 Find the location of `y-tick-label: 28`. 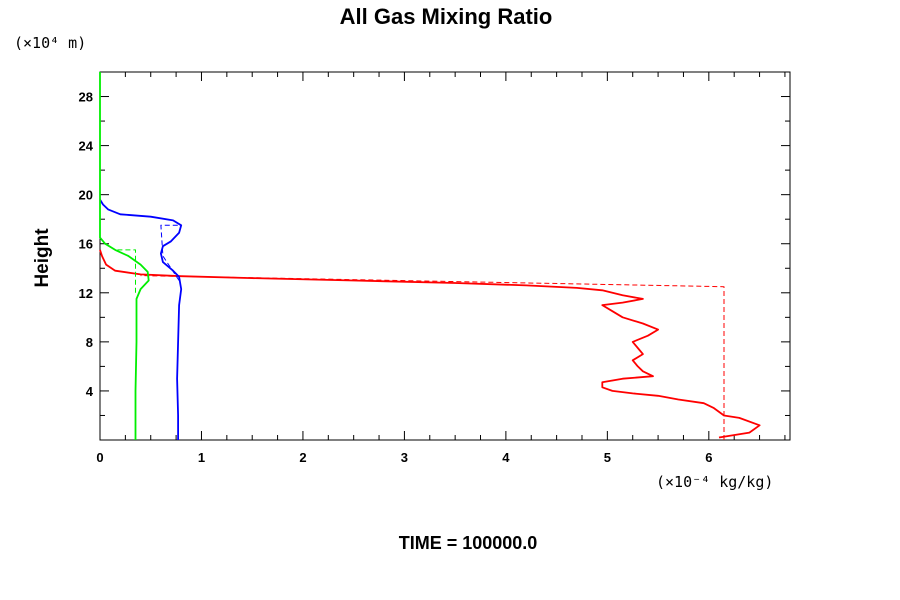

y-tick-label: 28 is located at coordinates (86, 97).